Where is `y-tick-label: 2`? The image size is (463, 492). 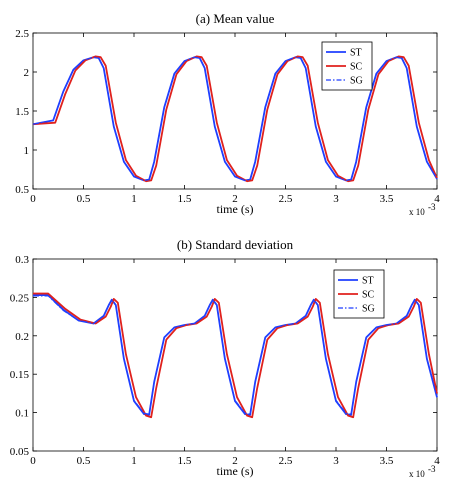
y-tick-label: 2 is located at coordinates (27, 73).